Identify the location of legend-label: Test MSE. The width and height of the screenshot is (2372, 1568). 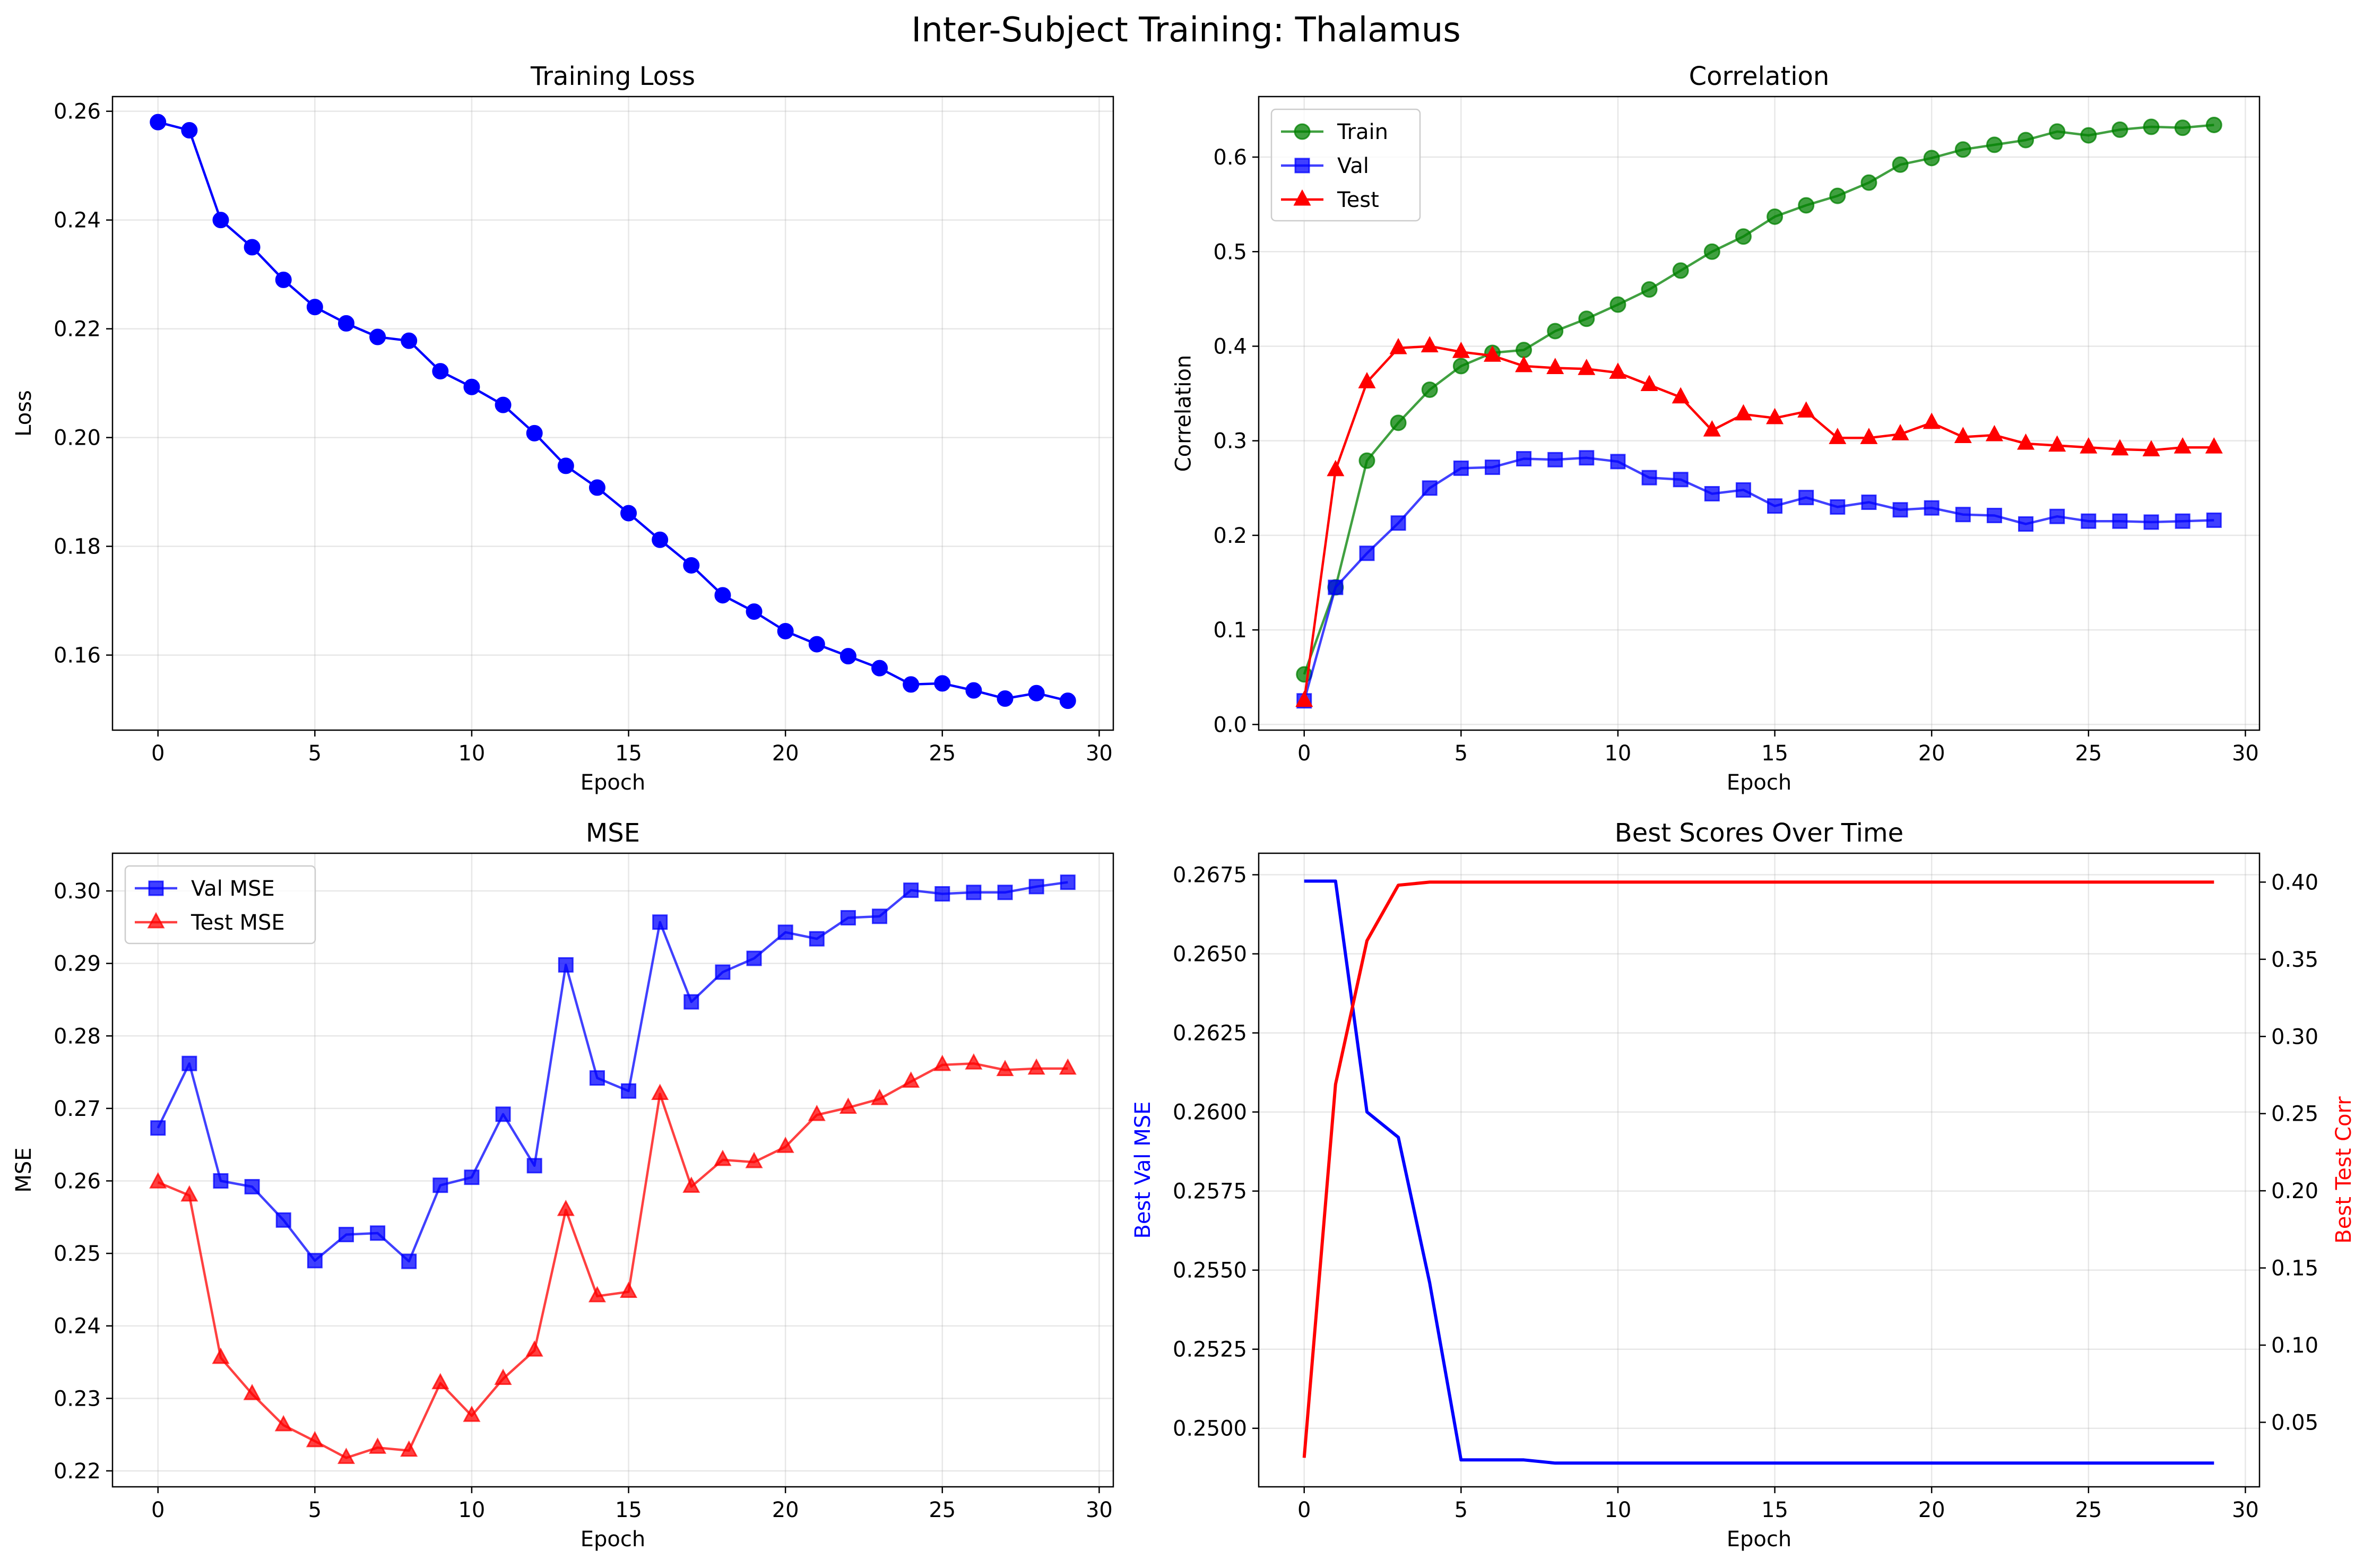
(238, 923).